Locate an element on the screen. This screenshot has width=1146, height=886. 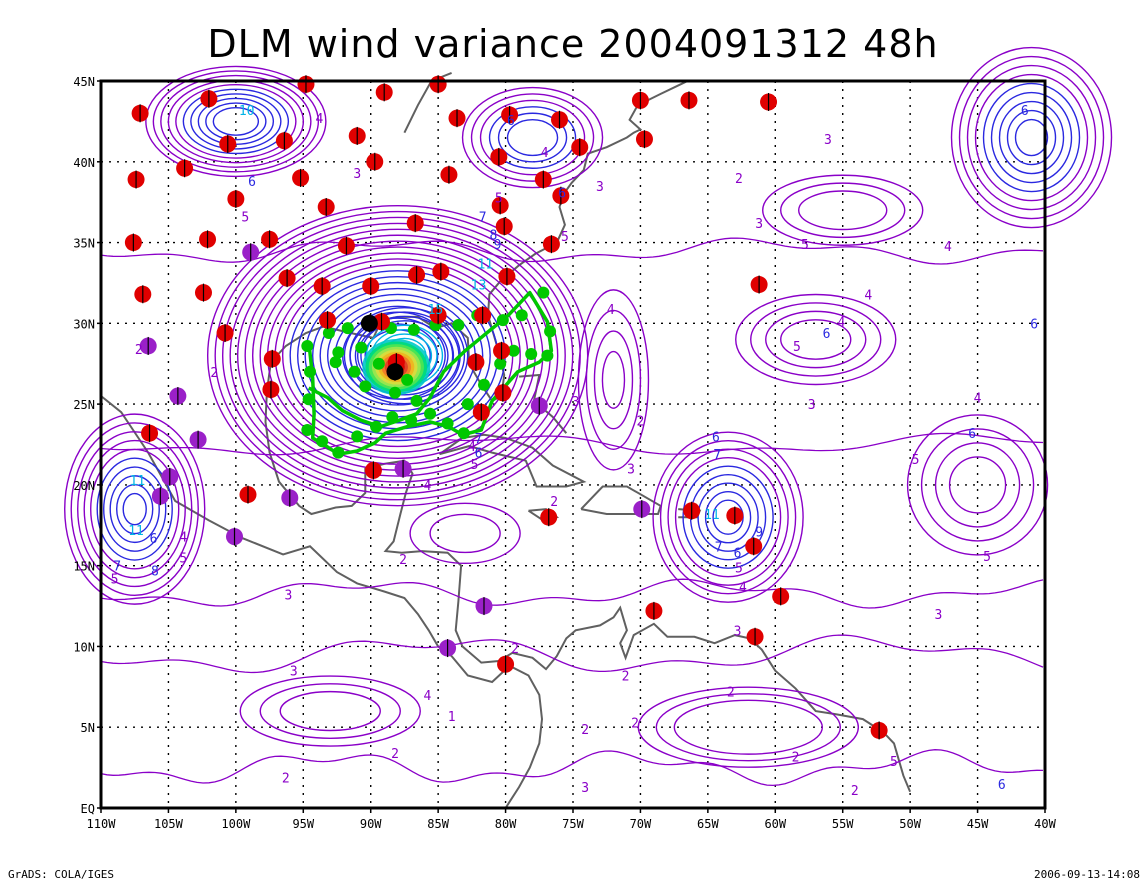
map-title: DLM wind variance 2004091312 48h is located at coordinates (573, 44).